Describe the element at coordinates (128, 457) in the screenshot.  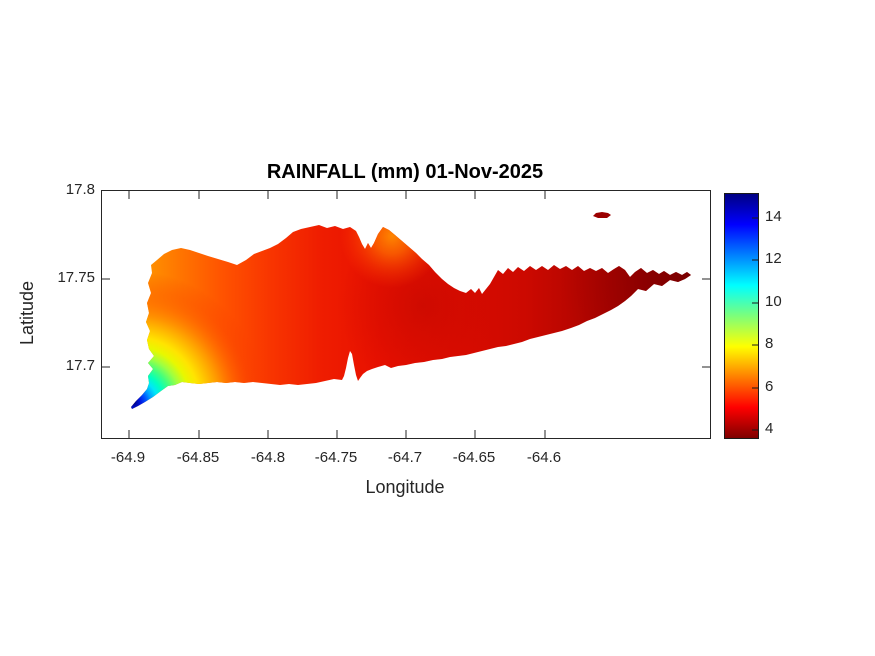
I see `x-tick-label: -64.9` at that location.